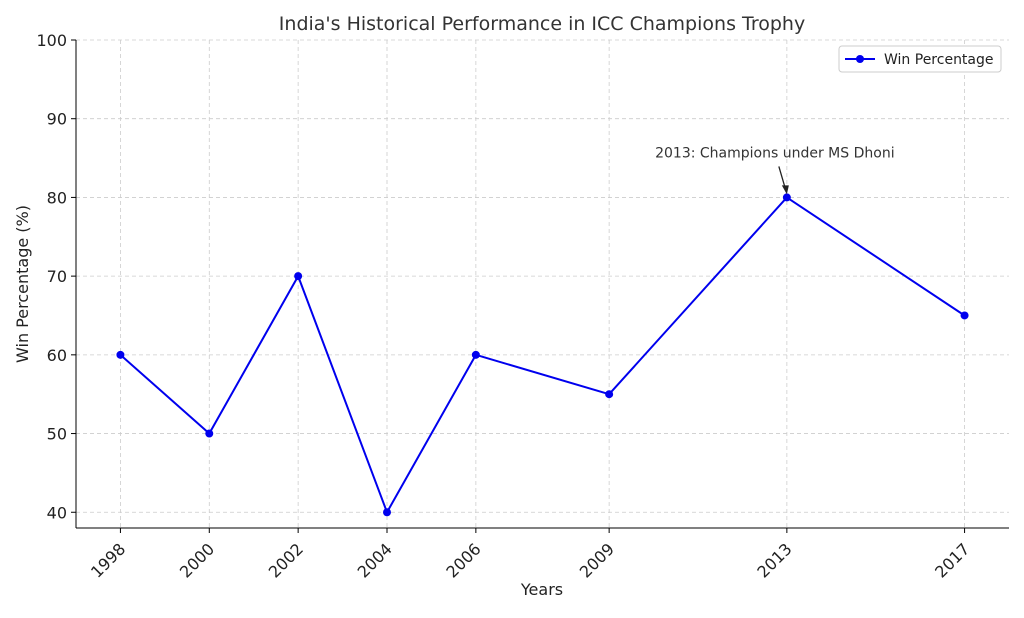 Image resolution: width=1024 pixels, height=618 pixels. What do you see at coordinates (298, 276) in the screenshot?
I see `data-point-2002` at bounding box center [298, 276].